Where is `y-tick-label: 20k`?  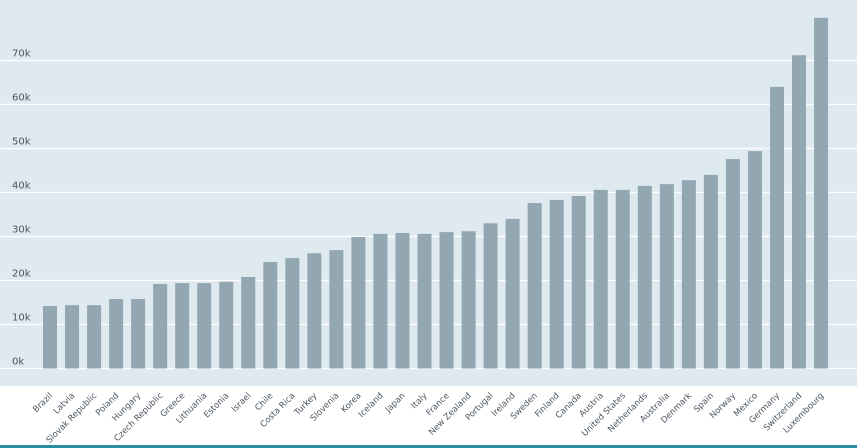 y-tick-label: 20k is located at coordinates (21, 274).